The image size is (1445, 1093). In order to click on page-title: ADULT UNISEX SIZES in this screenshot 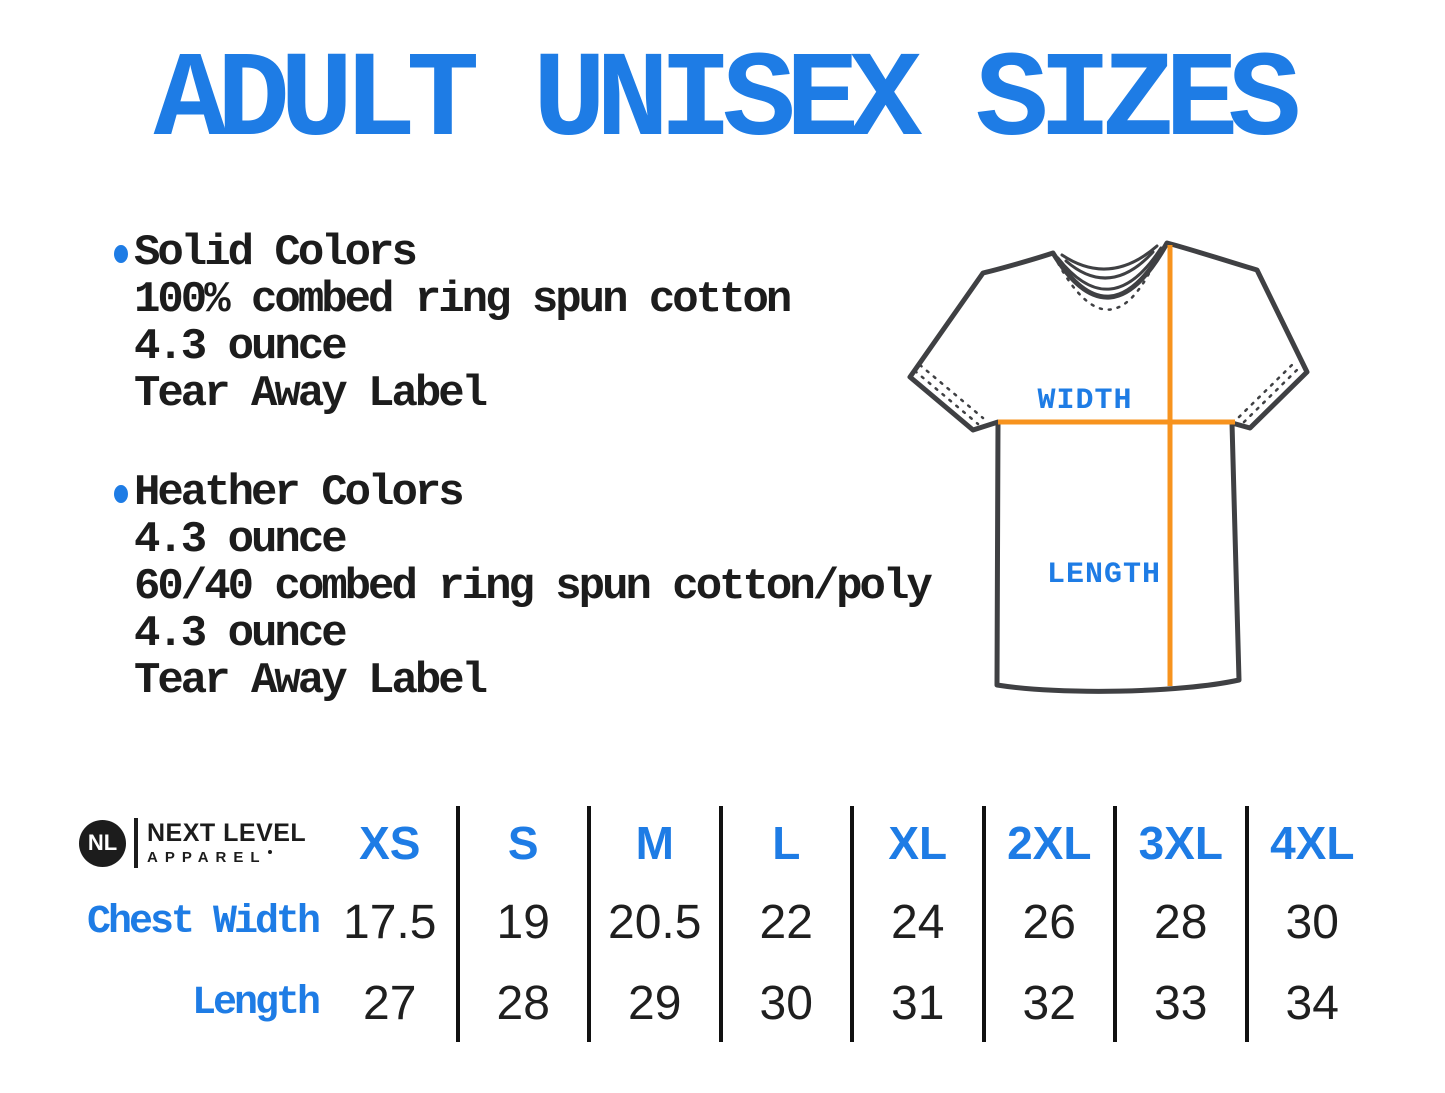, I will do `click(727, 101)`.